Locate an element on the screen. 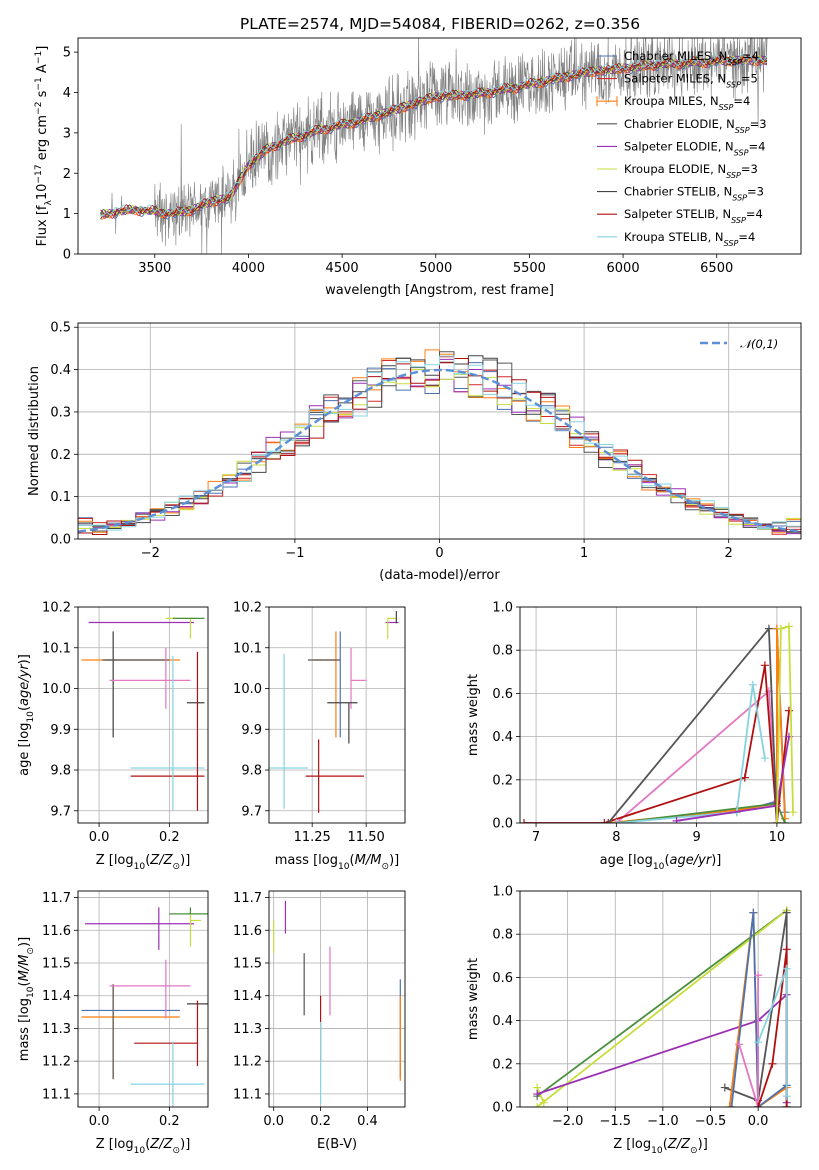  x-tick-label: 9 is located at coordinates (696, 837).